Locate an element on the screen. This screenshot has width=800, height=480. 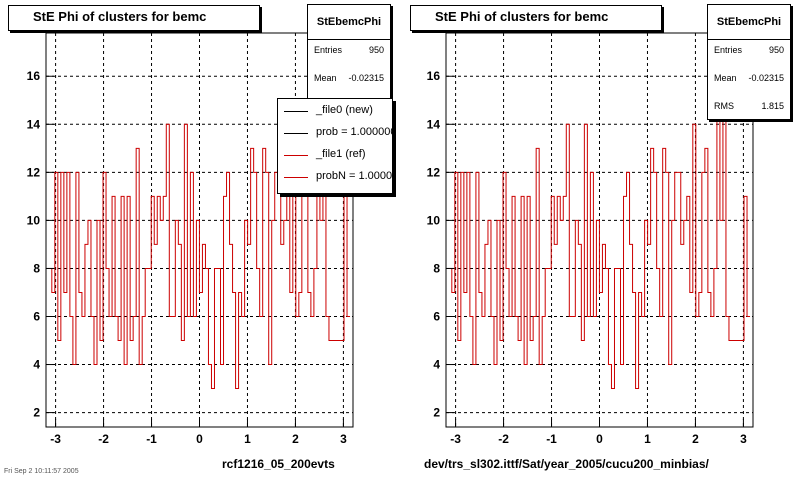
legend-label: prob = 1.000000 is located at coordinates (354, 132).